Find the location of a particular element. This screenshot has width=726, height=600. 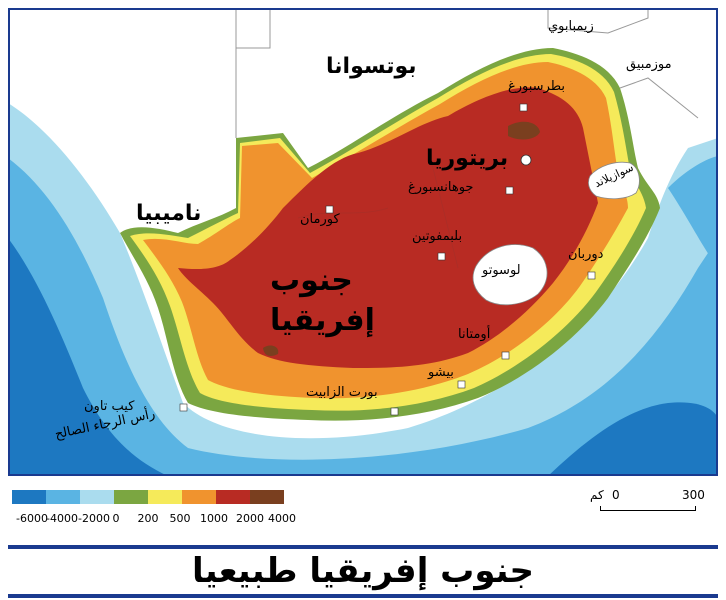

port-elizabeth-marker is located at coordinates (394, 411).